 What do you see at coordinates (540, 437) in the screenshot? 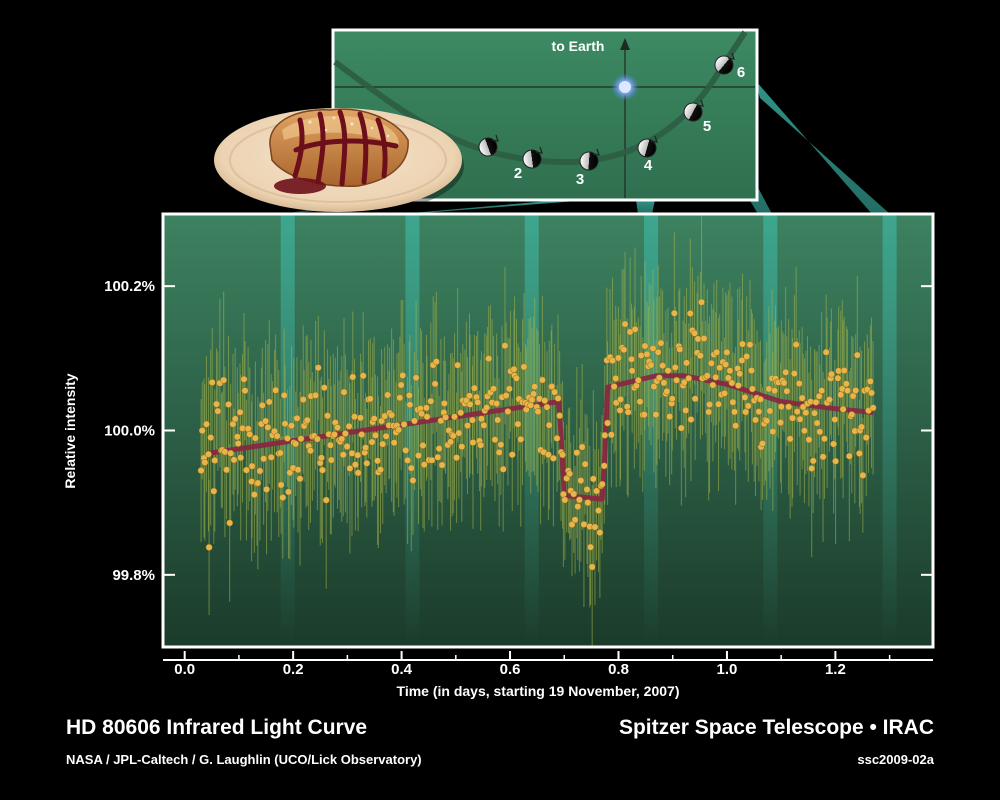
I see `model-curve` at bounding box center [540, 437].